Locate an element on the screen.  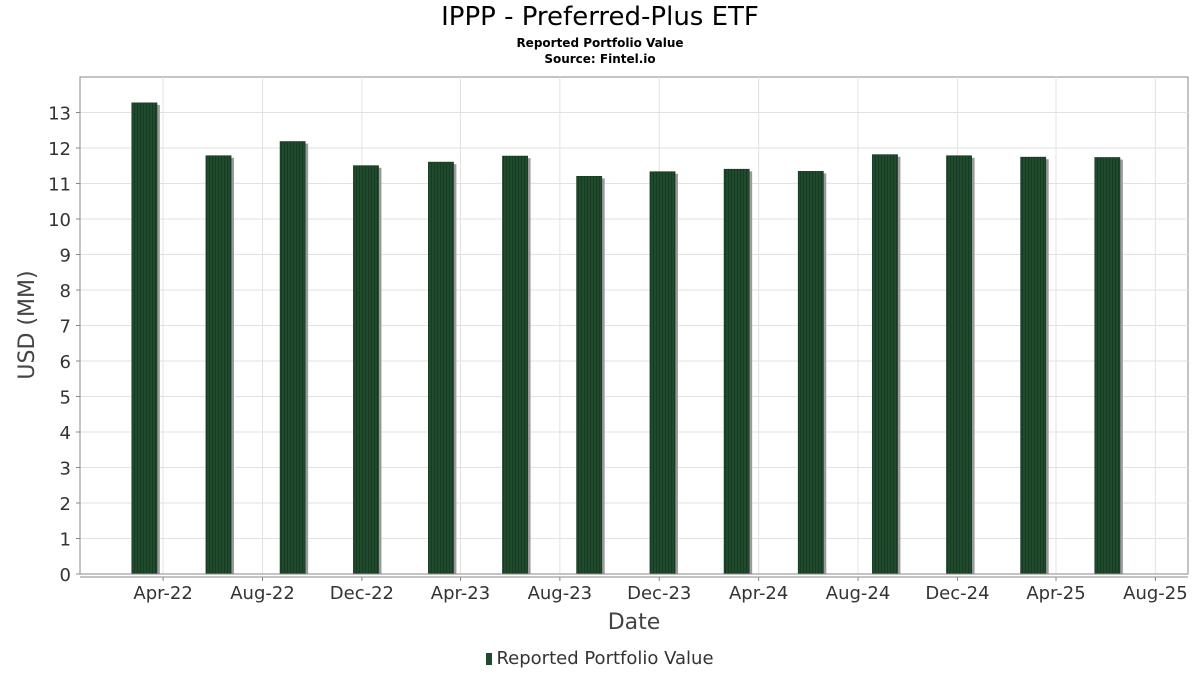
y-tick-label: 8 is located at coordinates (65, 291).